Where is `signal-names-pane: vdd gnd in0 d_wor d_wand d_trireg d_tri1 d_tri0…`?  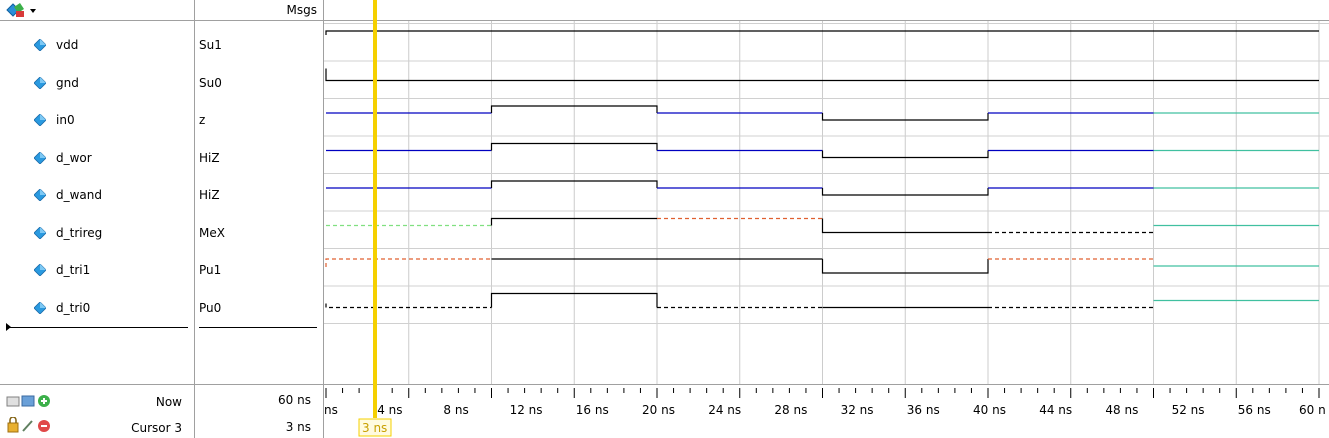 signal-names-pane: vdd gnd in0 d_wor d_wand d_trireg d_tri1 d_tri0… is located at coordinates (97, 219).